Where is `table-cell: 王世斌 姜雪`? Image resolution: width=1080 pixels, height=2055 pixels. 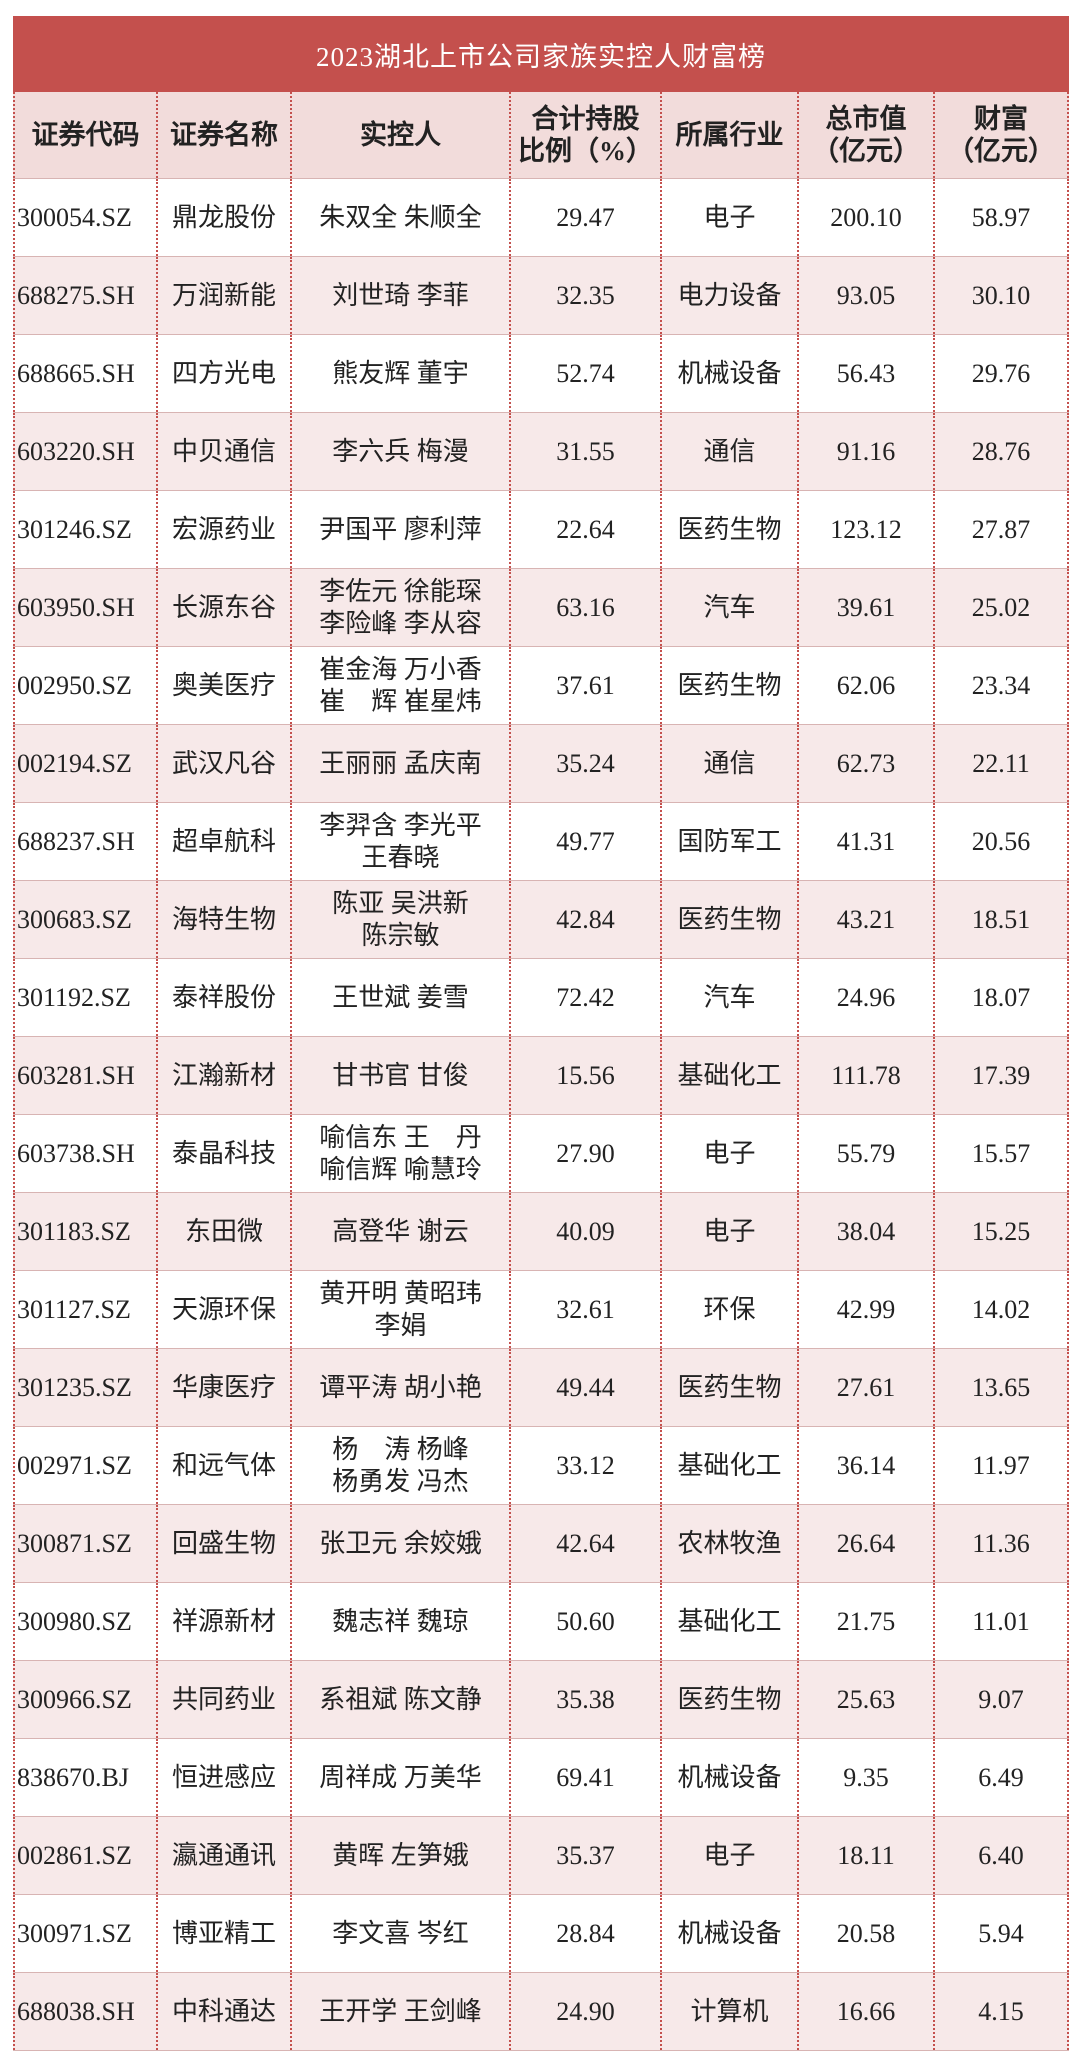
table-cell: 王世斌 姜雪 is located at coordinates (401, 997).